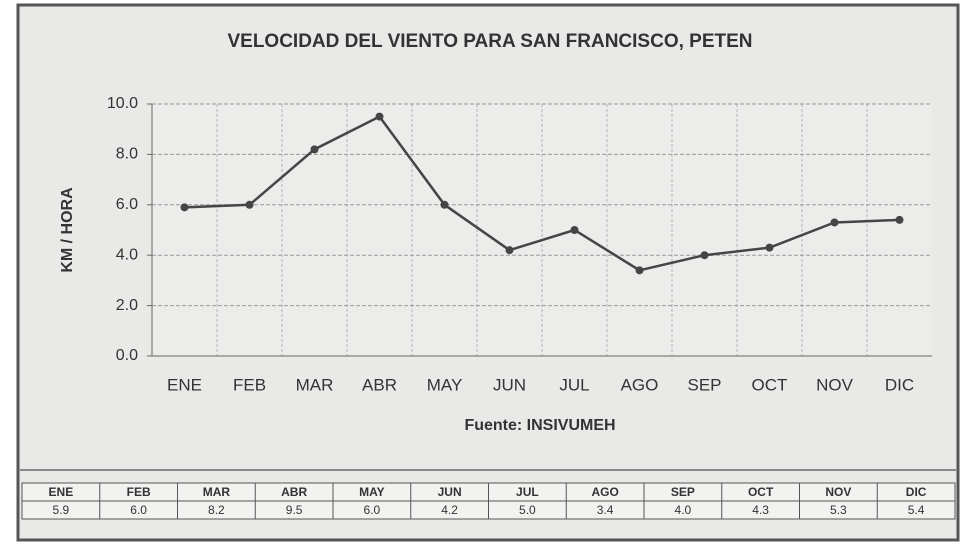  I want to click on table-value-cell: 5.9, so click(61, 510).